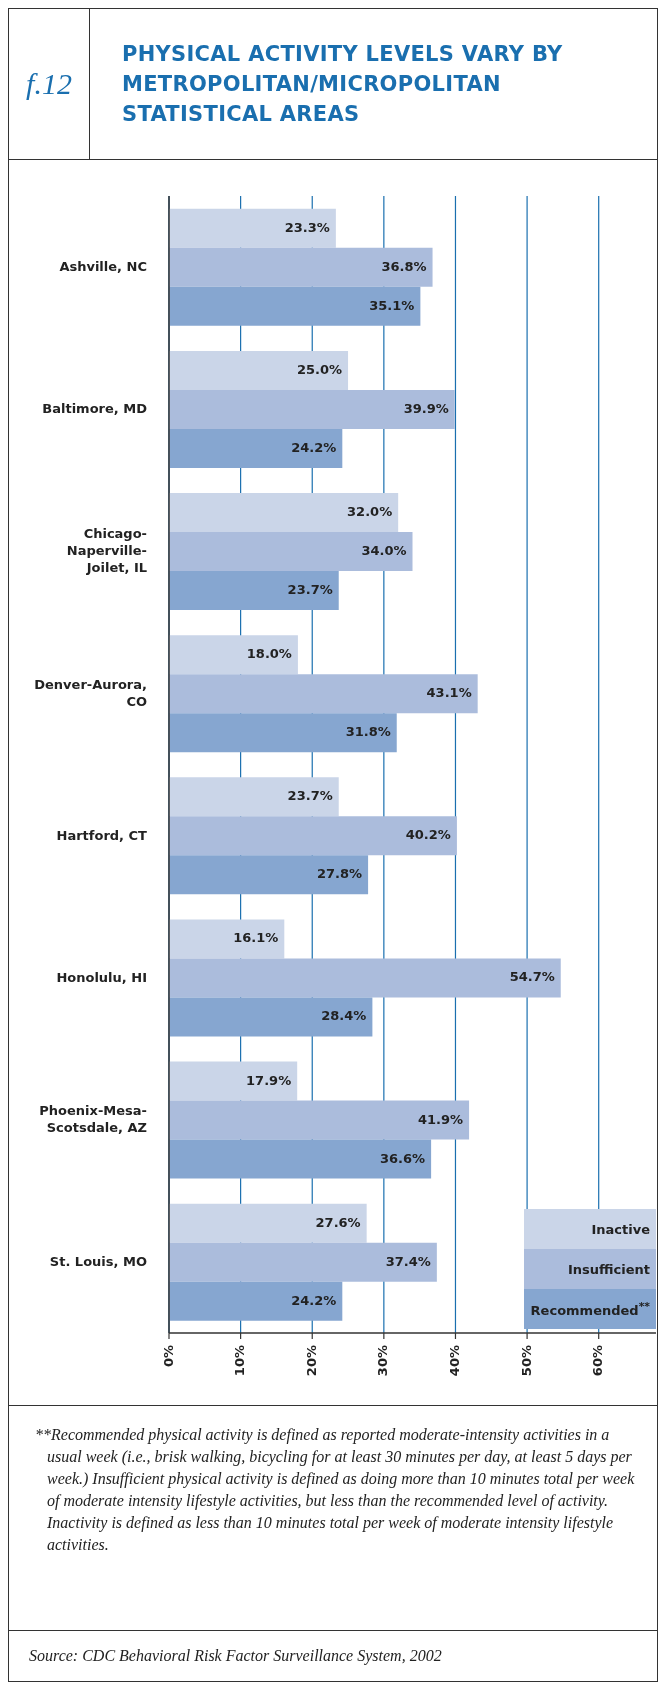 Image resolution: width=668 pixels, height=1693 pixels. What do you see at coordinates (532, 977) in the screenshot?
I see `data-label: 54.7%` at bounding box center [532, 977].